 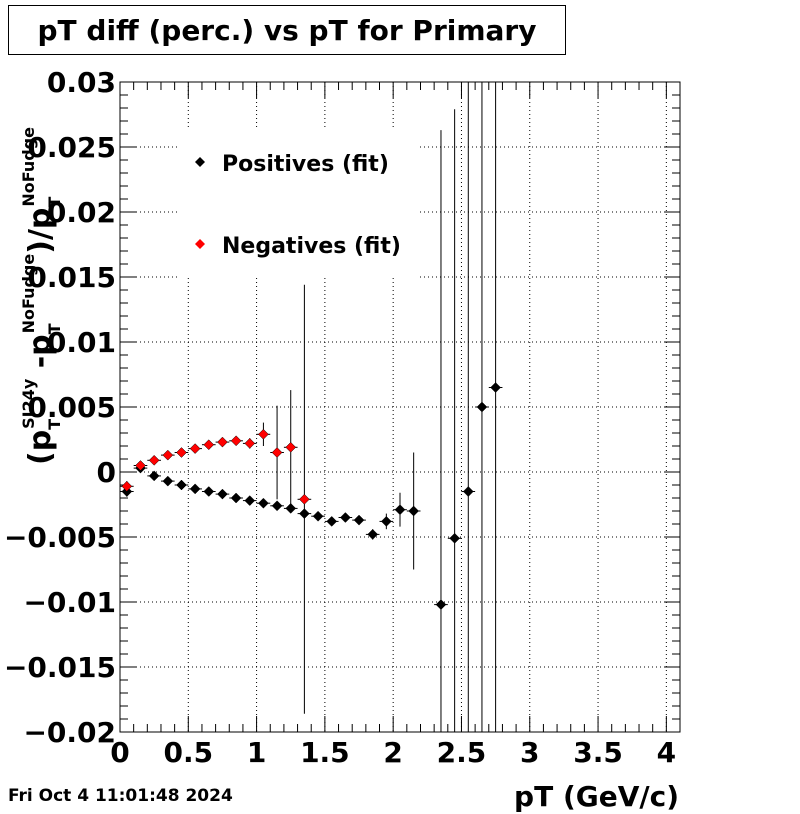 What do you see at coordinates (305, 164) in the screenshot?
I see `legend-label-positives: Positives (fit)` at bounding box center [305, 164].